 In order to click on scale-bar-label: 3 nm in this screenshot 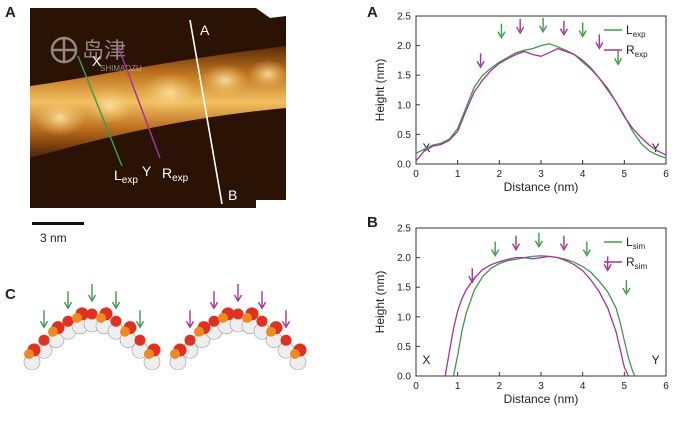, I will do `click(53, 238)`.